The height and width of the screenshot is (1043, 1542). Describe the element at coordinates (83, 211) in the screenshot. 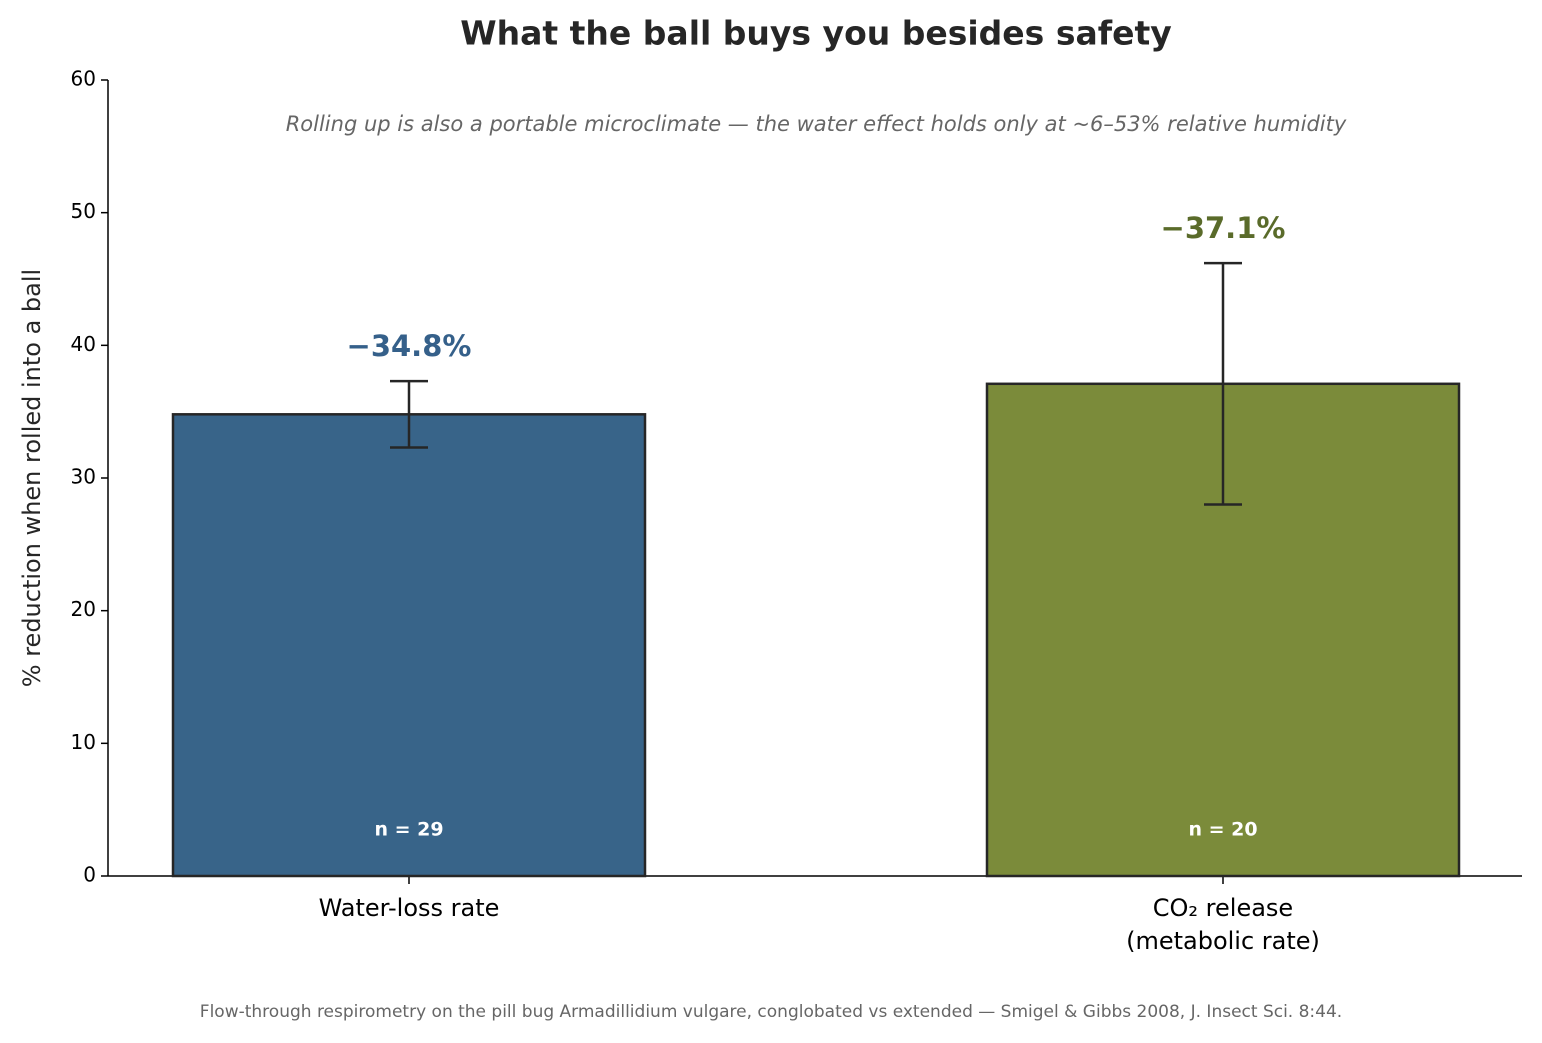

I see `y-tick-label: 50` at that location.